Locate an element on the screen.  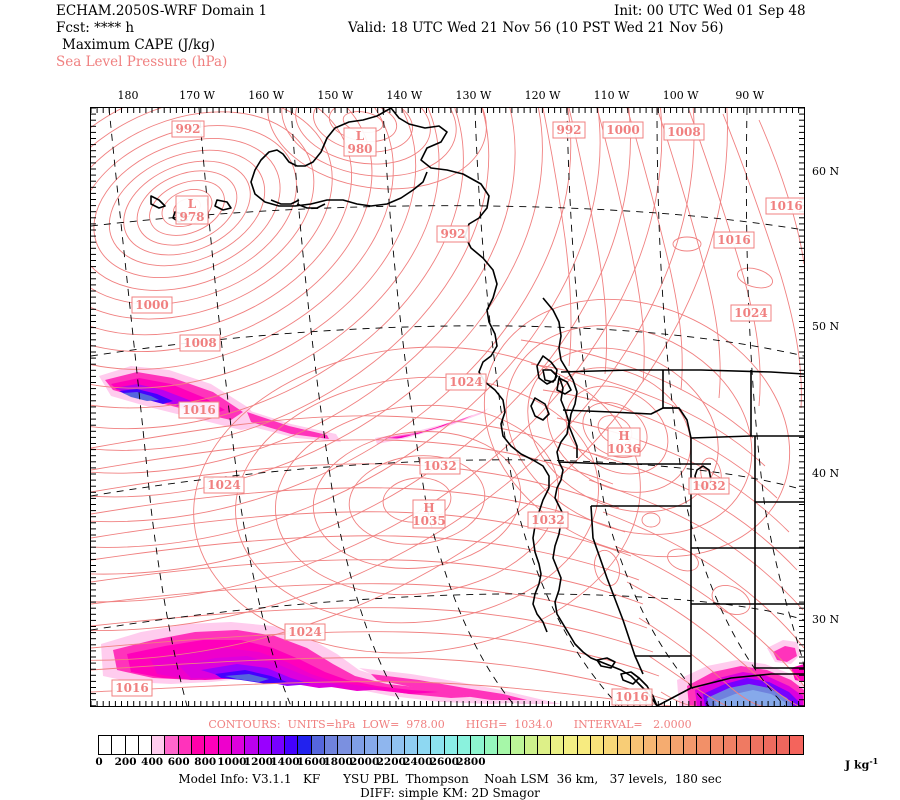
field-cape-label: Maximum CAPE (J/kg) is located at coordinates (139, 45).